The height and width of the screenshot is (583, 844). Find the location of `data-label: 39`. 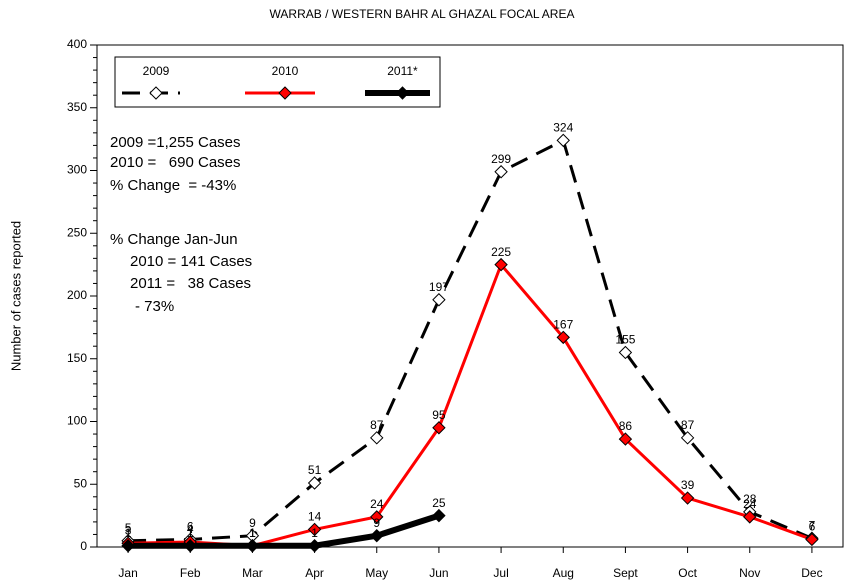

data-label: 39 is located at coordinates (688, 485).